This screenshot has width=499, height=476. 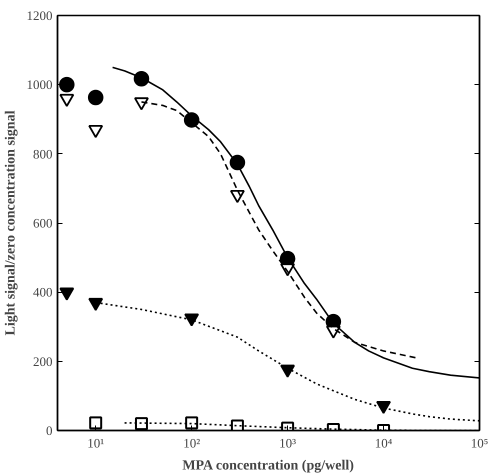 I want to click on y-axis-title: Light signal/zero concentration signal, so click(x=11, y=223).